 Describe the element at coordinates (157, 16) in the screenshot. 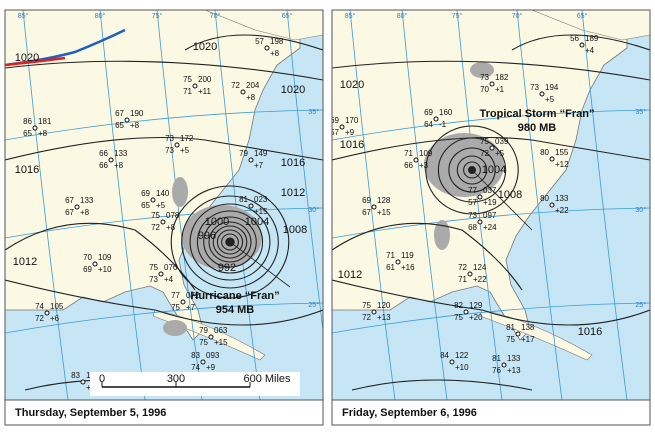

I see `longitude-label: 75°` at that location.